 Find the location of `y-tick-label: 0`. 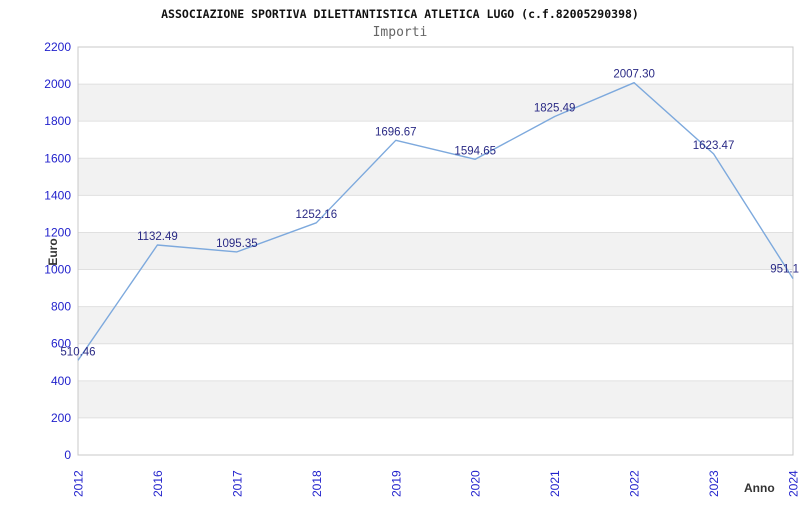

y-tick-label: 0 is located at coordinates (67, 455).